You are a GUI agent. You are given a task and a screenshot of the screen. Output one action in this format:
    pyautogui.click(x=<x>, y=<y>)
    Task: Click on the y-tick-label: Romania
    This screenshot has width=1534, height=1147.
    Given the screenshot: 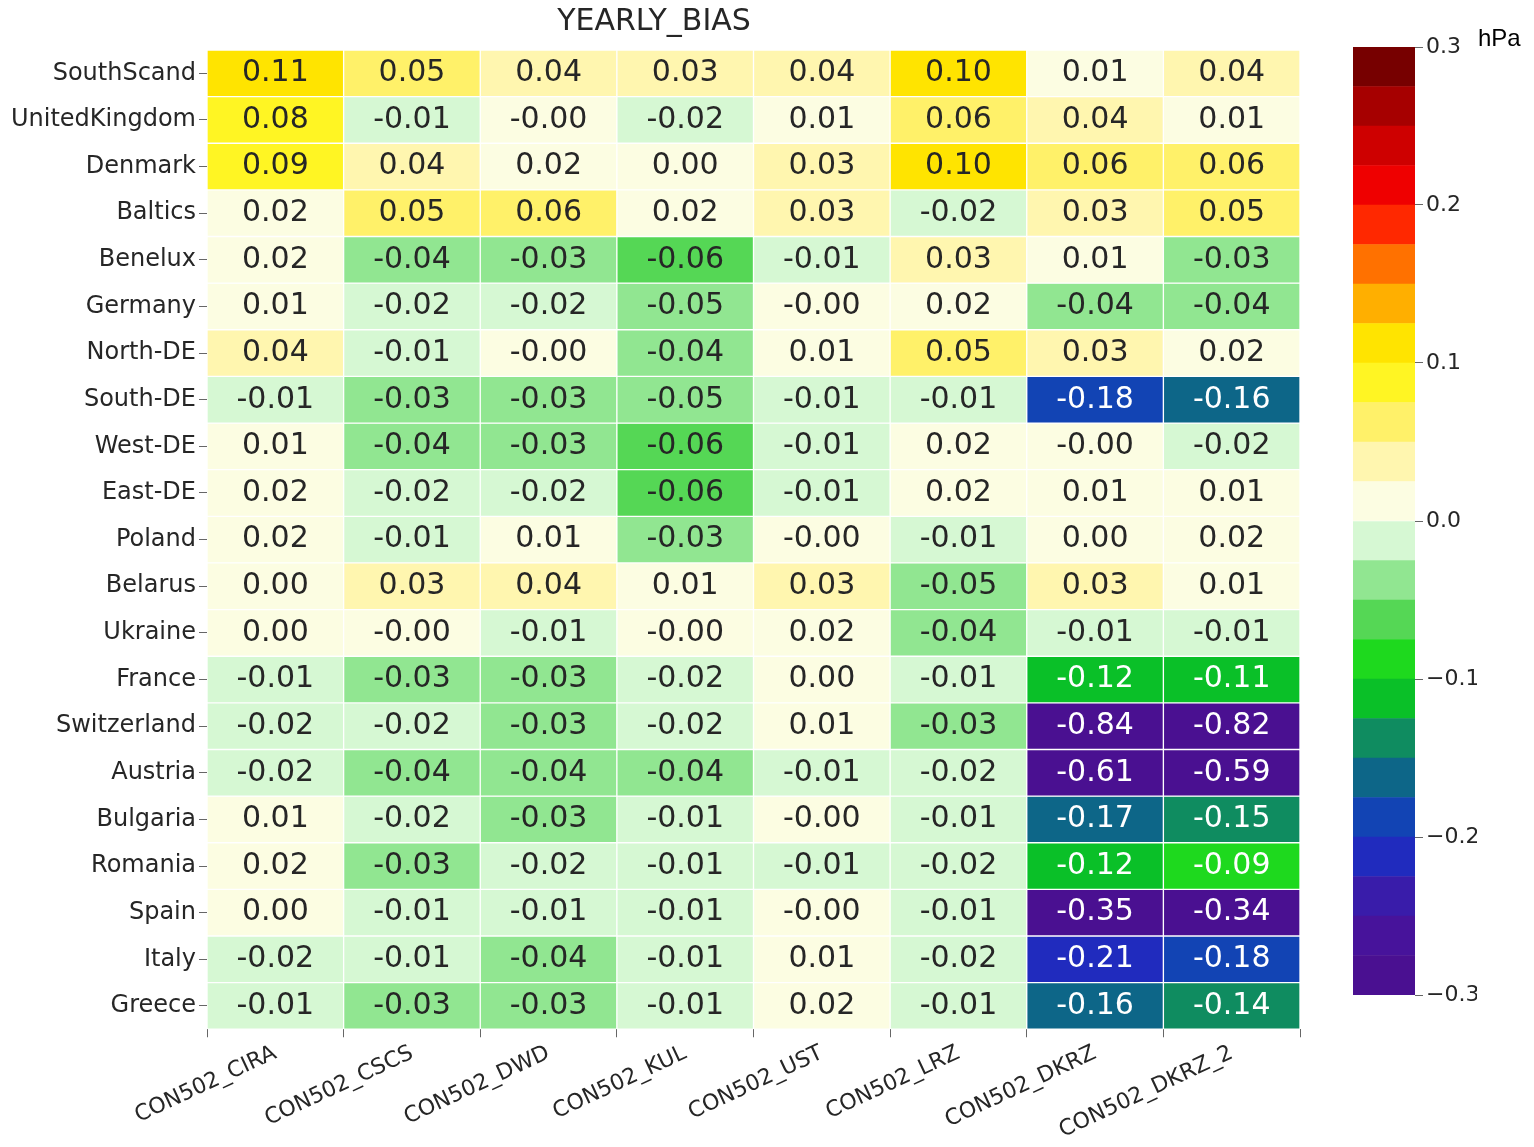 What is the action you would take?
    pyautogui.click(x=143, y=864)
    